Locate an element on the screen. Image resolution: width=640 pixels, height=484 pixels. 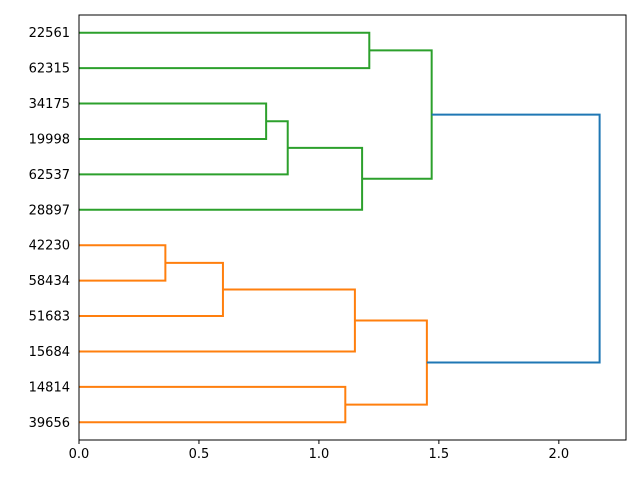
dendrogram-link-(42230-58434)-51683 is located at coordinates (151, 289).